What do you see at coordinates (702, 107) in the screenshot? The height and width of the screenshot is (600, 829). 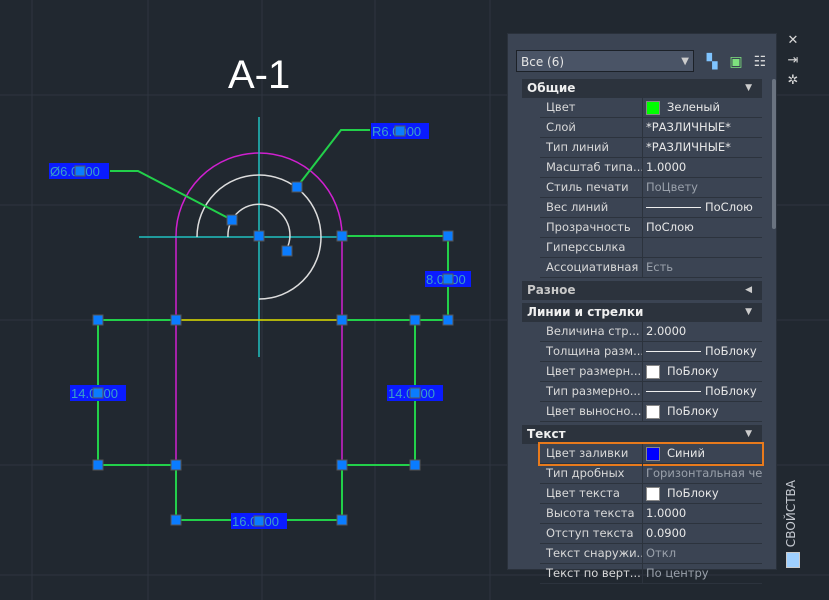 I see `property-value: Зеленый` at bounding box center [702, 107].